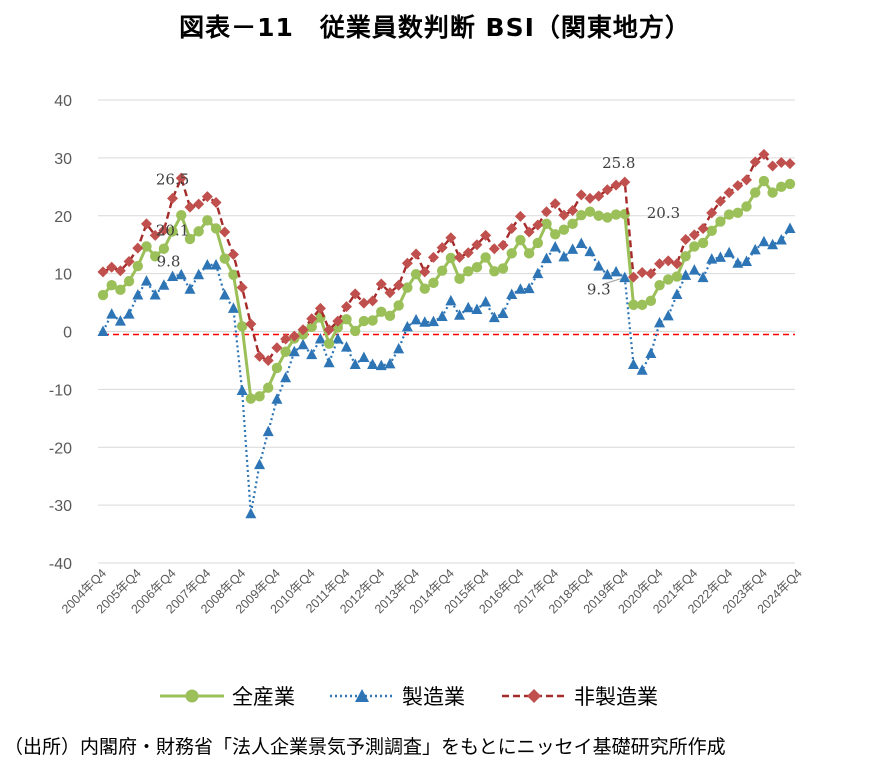 Image resolution: width=870 pixels, height=784 pixels. What do you see at coordinates (67, 333) in the screenshot?
I see `y-tick-label: 0` at bounding box center [67, 333].